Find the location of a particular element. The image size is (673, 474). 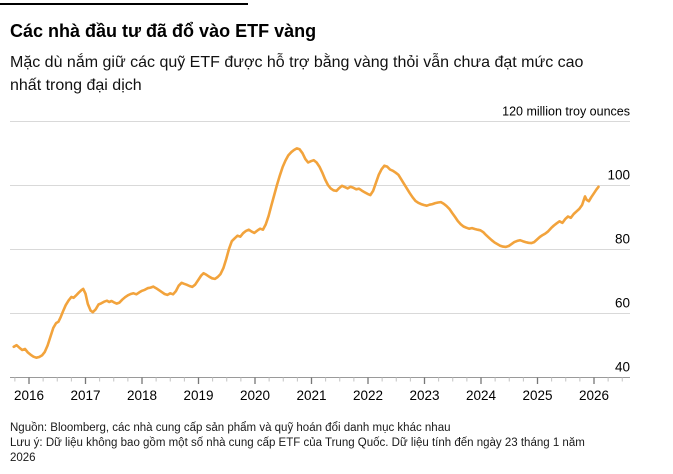

y-axis-unit-label: 120 million troy ounces is located at coordinates (566, 112).